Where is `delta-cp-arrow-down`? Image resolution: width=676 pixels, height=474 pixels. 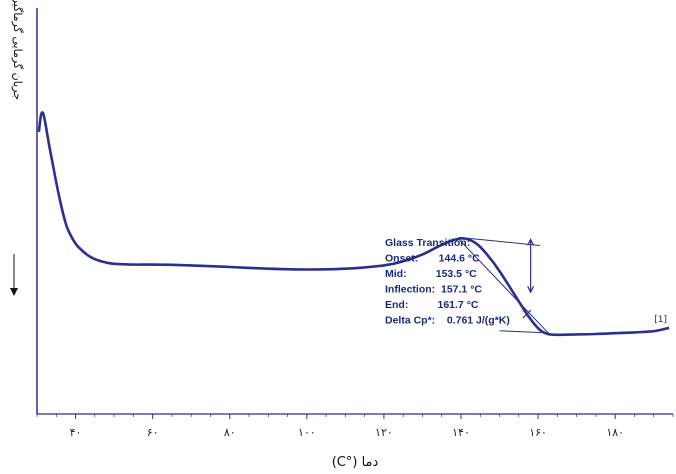
delta-cp-arrow-down is located at coordinates (531, 289).